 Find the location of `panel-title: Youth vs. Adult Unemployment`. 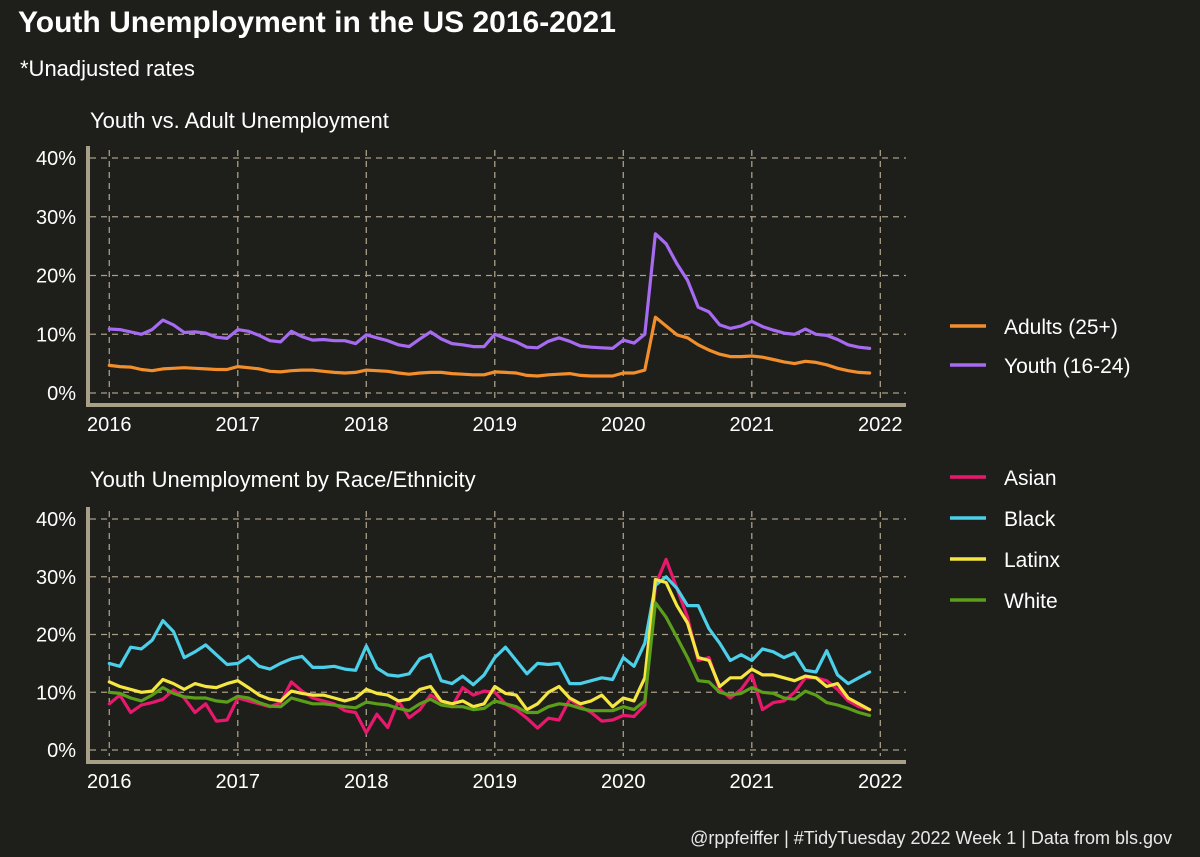

panel-title: Youth vs. Adult Unemployment is located at coordinates (239, 120).